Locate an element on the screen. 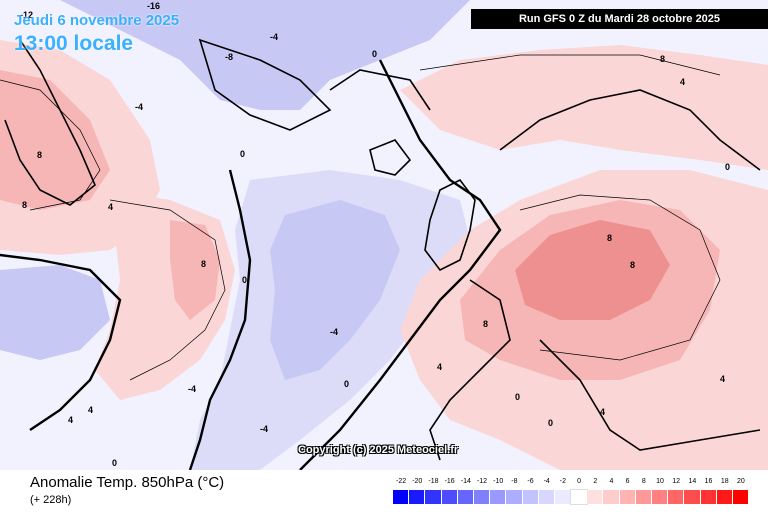 The width and height of the screenshot is (768, 512). scale-swatches is located at coordinates (571, 497).